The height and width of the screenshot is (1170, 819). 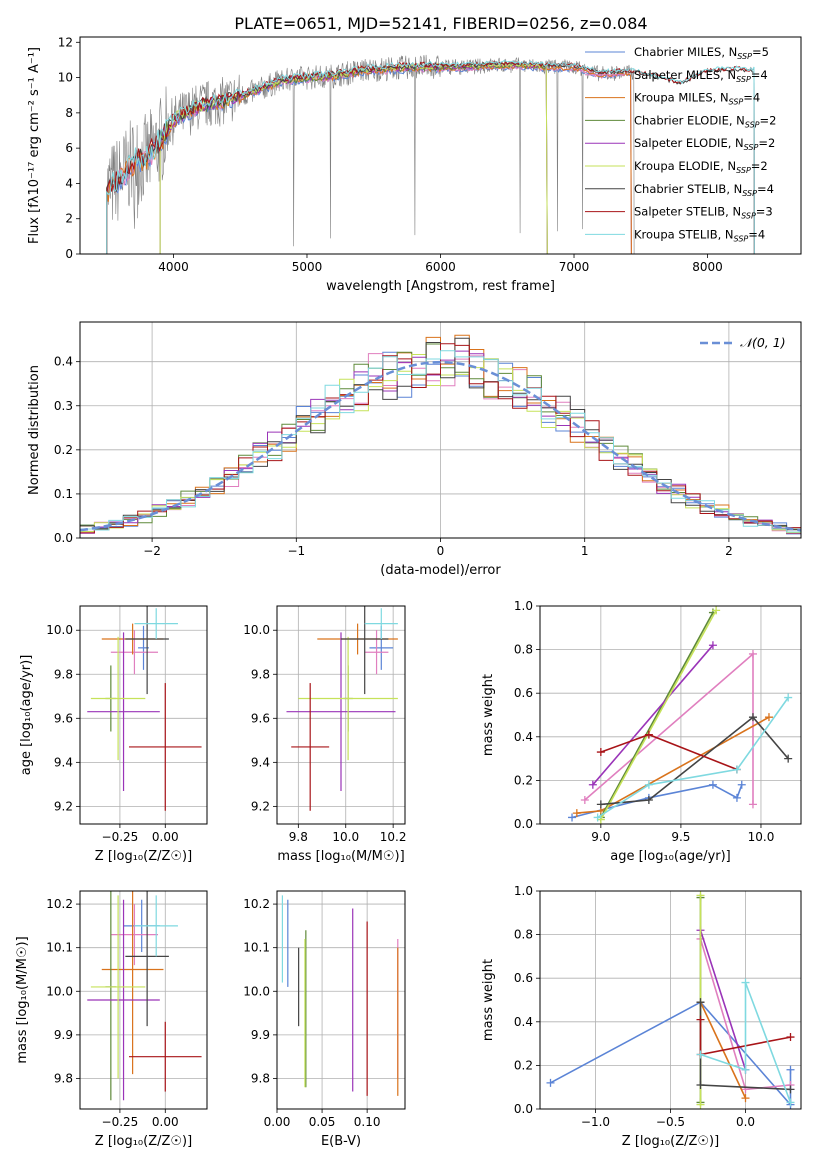 What do you see at coordinates (118, 698) in the screenshot?
I see `errorbar-kroupa-elodie` at bounding box center [118, 698].